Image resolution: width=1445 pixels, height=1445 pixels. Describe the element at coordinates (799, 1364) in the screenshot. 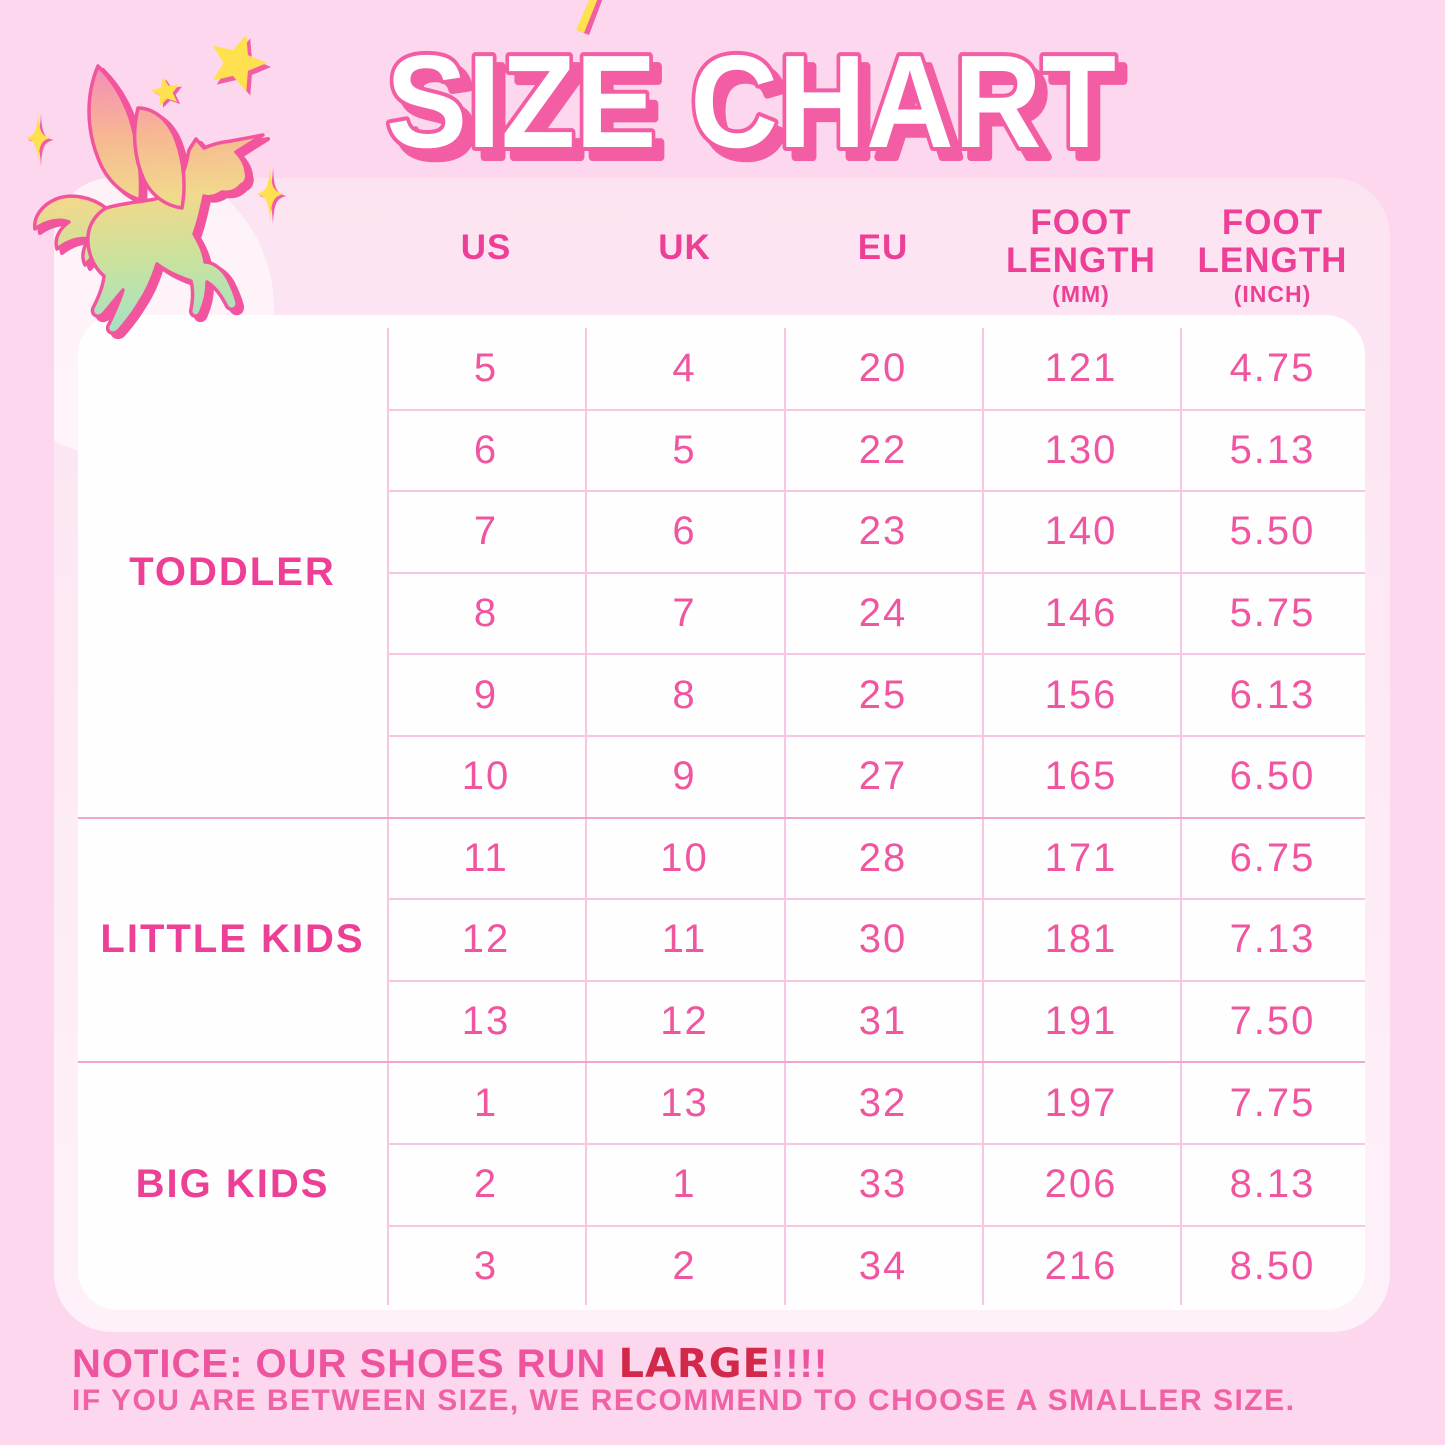

I see `notice-suffix: !!!!` at that location.